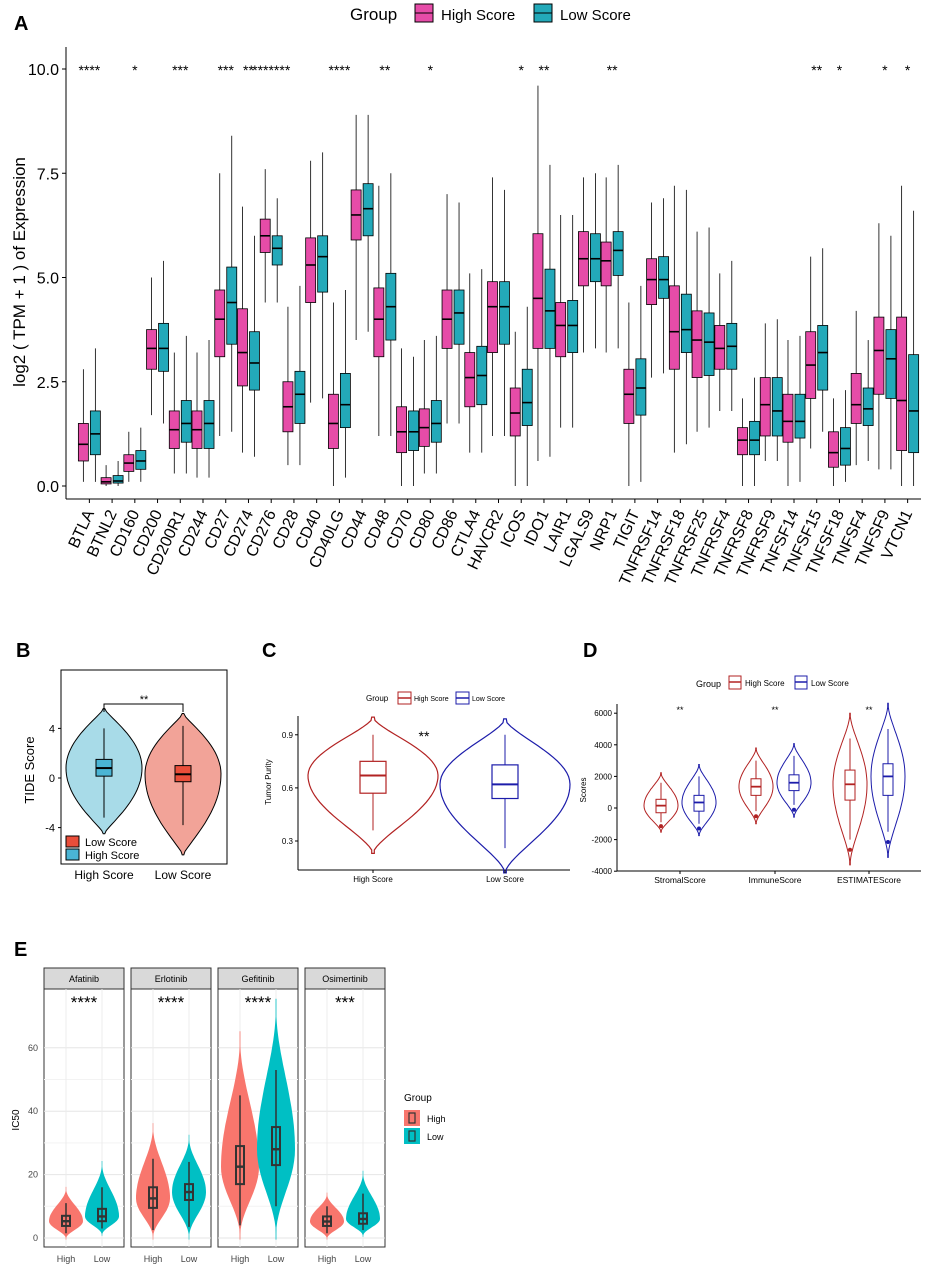 This screenshot has width=927, height=1266. Describe the element at coordinates (209, 424) in the screenshot. I see `box-cd244-low` at that location.